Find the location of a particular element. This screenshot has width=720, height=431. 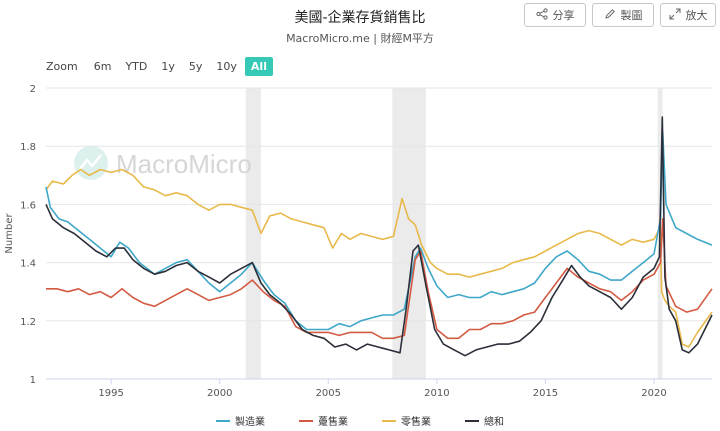

range-button-6m: 6m is located at coordinates (102, 66).